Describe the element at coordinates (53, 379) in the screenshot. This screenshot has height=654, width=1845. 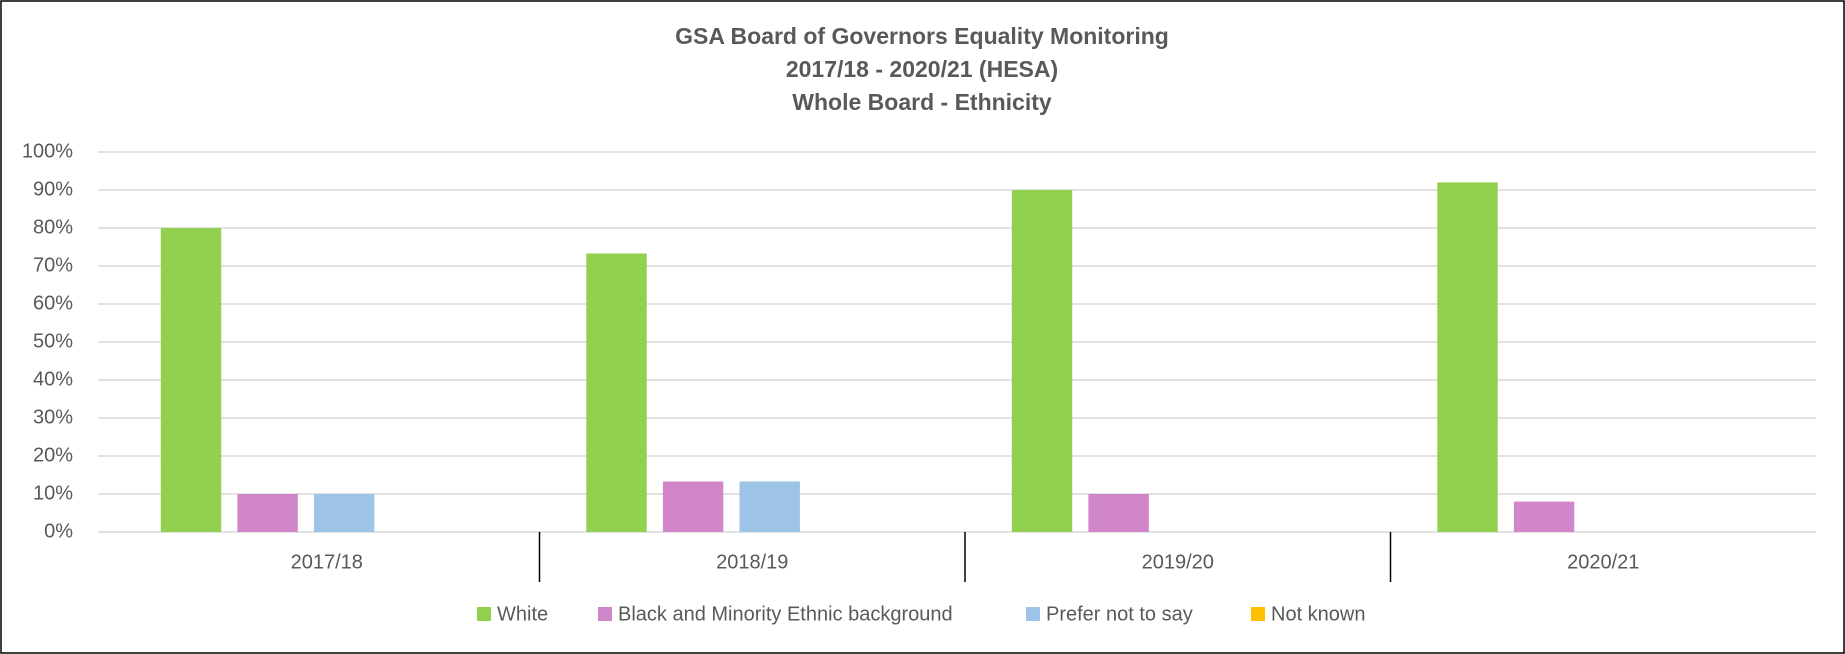
I see `y-tick-label: 40%` at that location.